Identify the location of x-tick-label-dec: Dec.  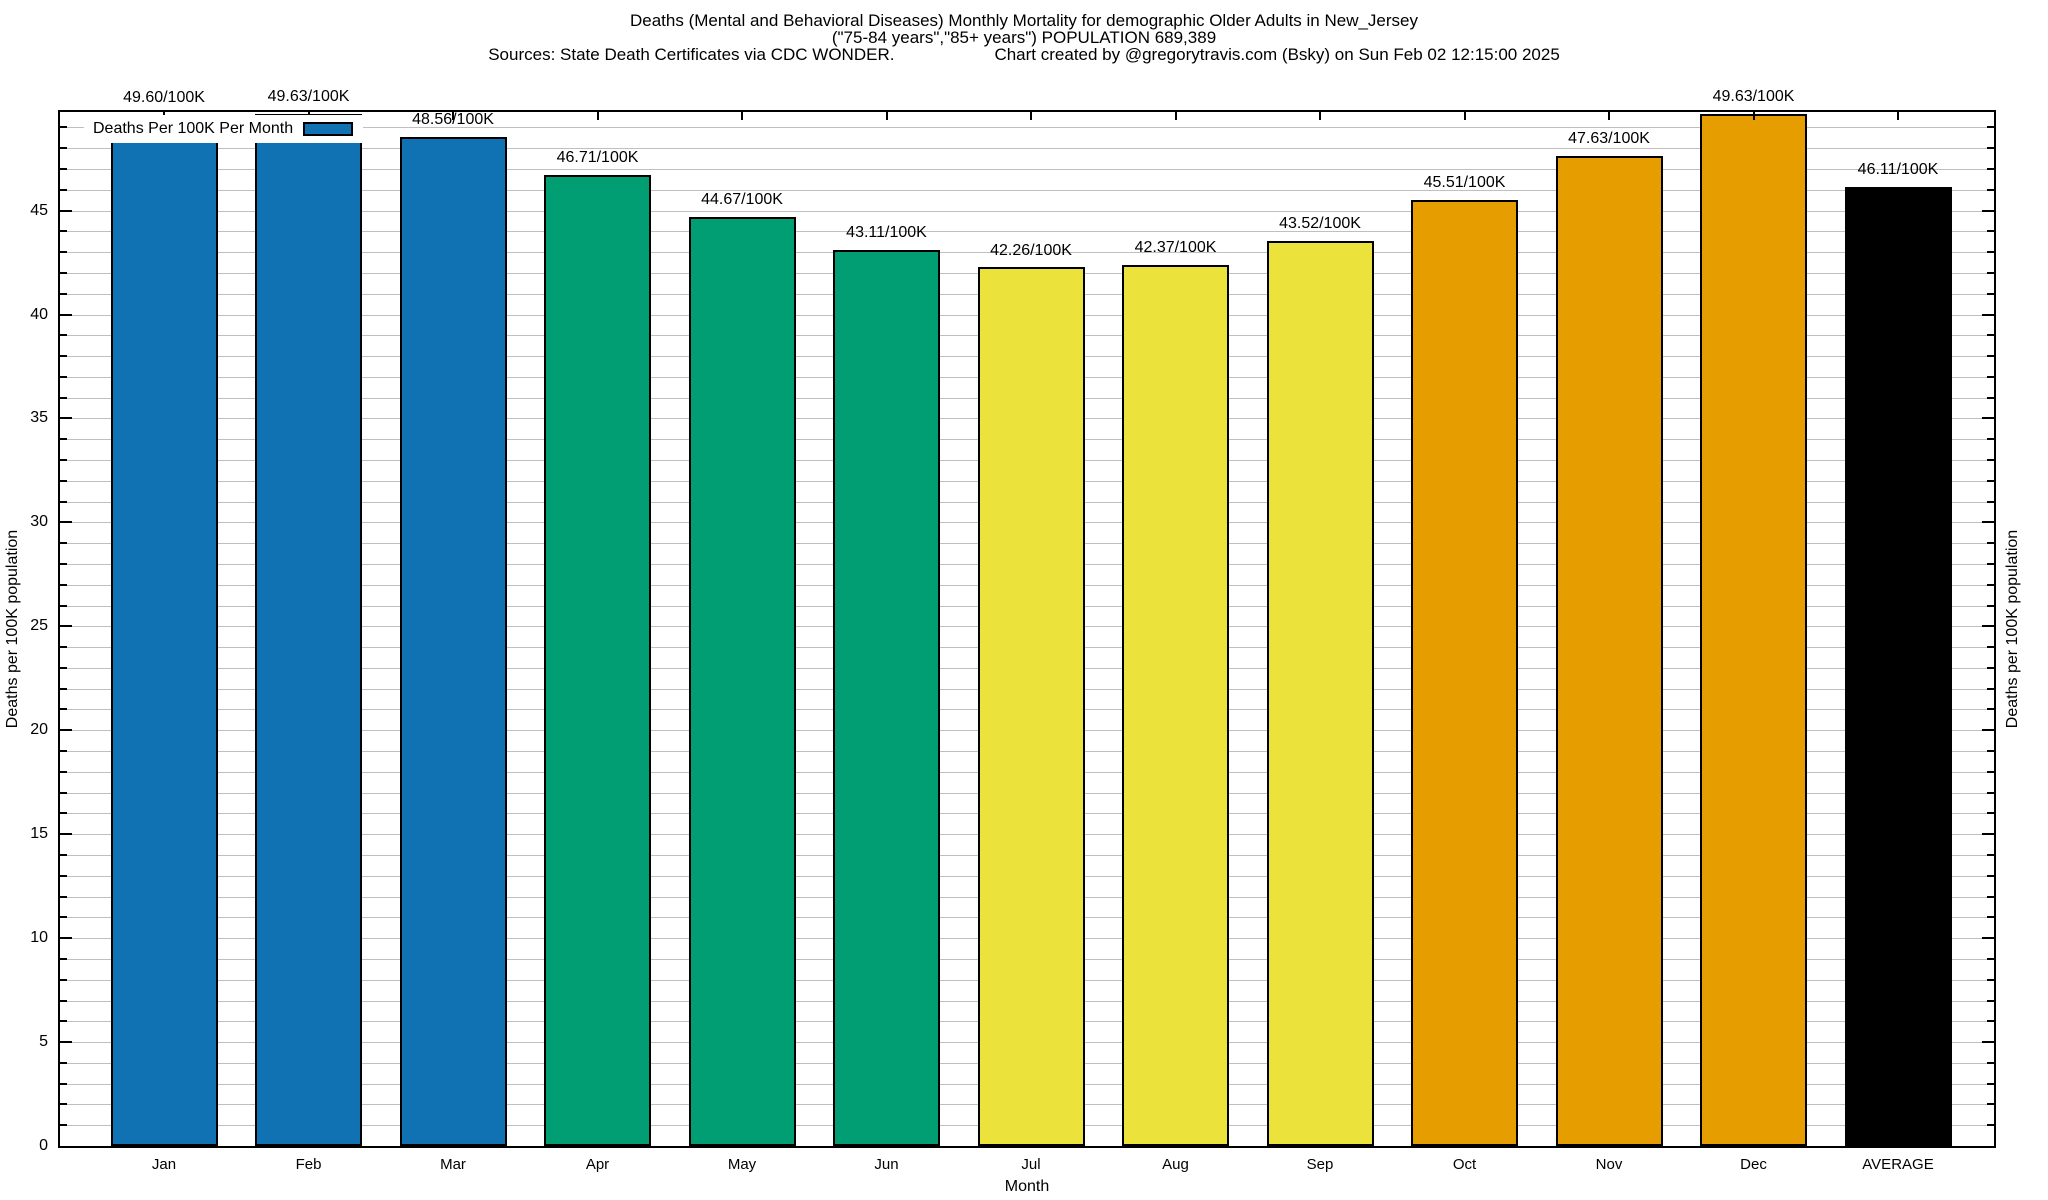
(1753, 1164).